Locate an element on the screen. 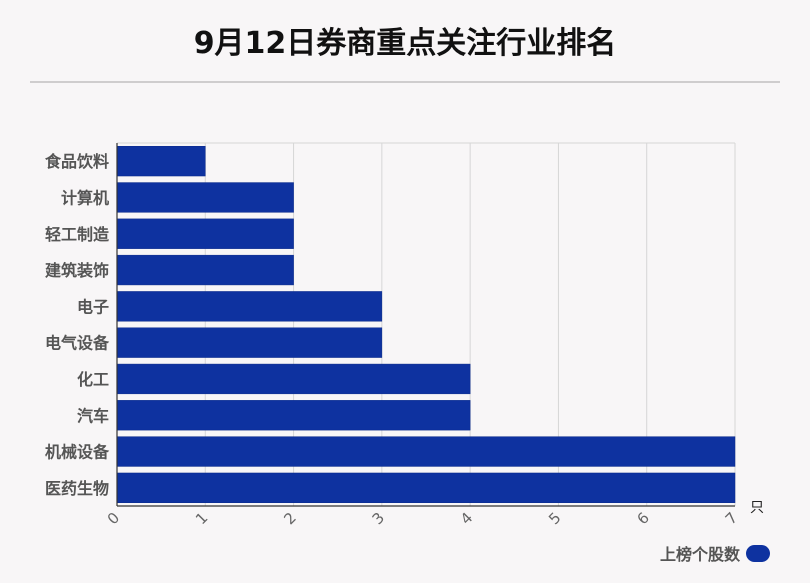 The height and width of the screenshot is (583, 810). category-label: 建筑装饰 is located at coordinates (77, 270).